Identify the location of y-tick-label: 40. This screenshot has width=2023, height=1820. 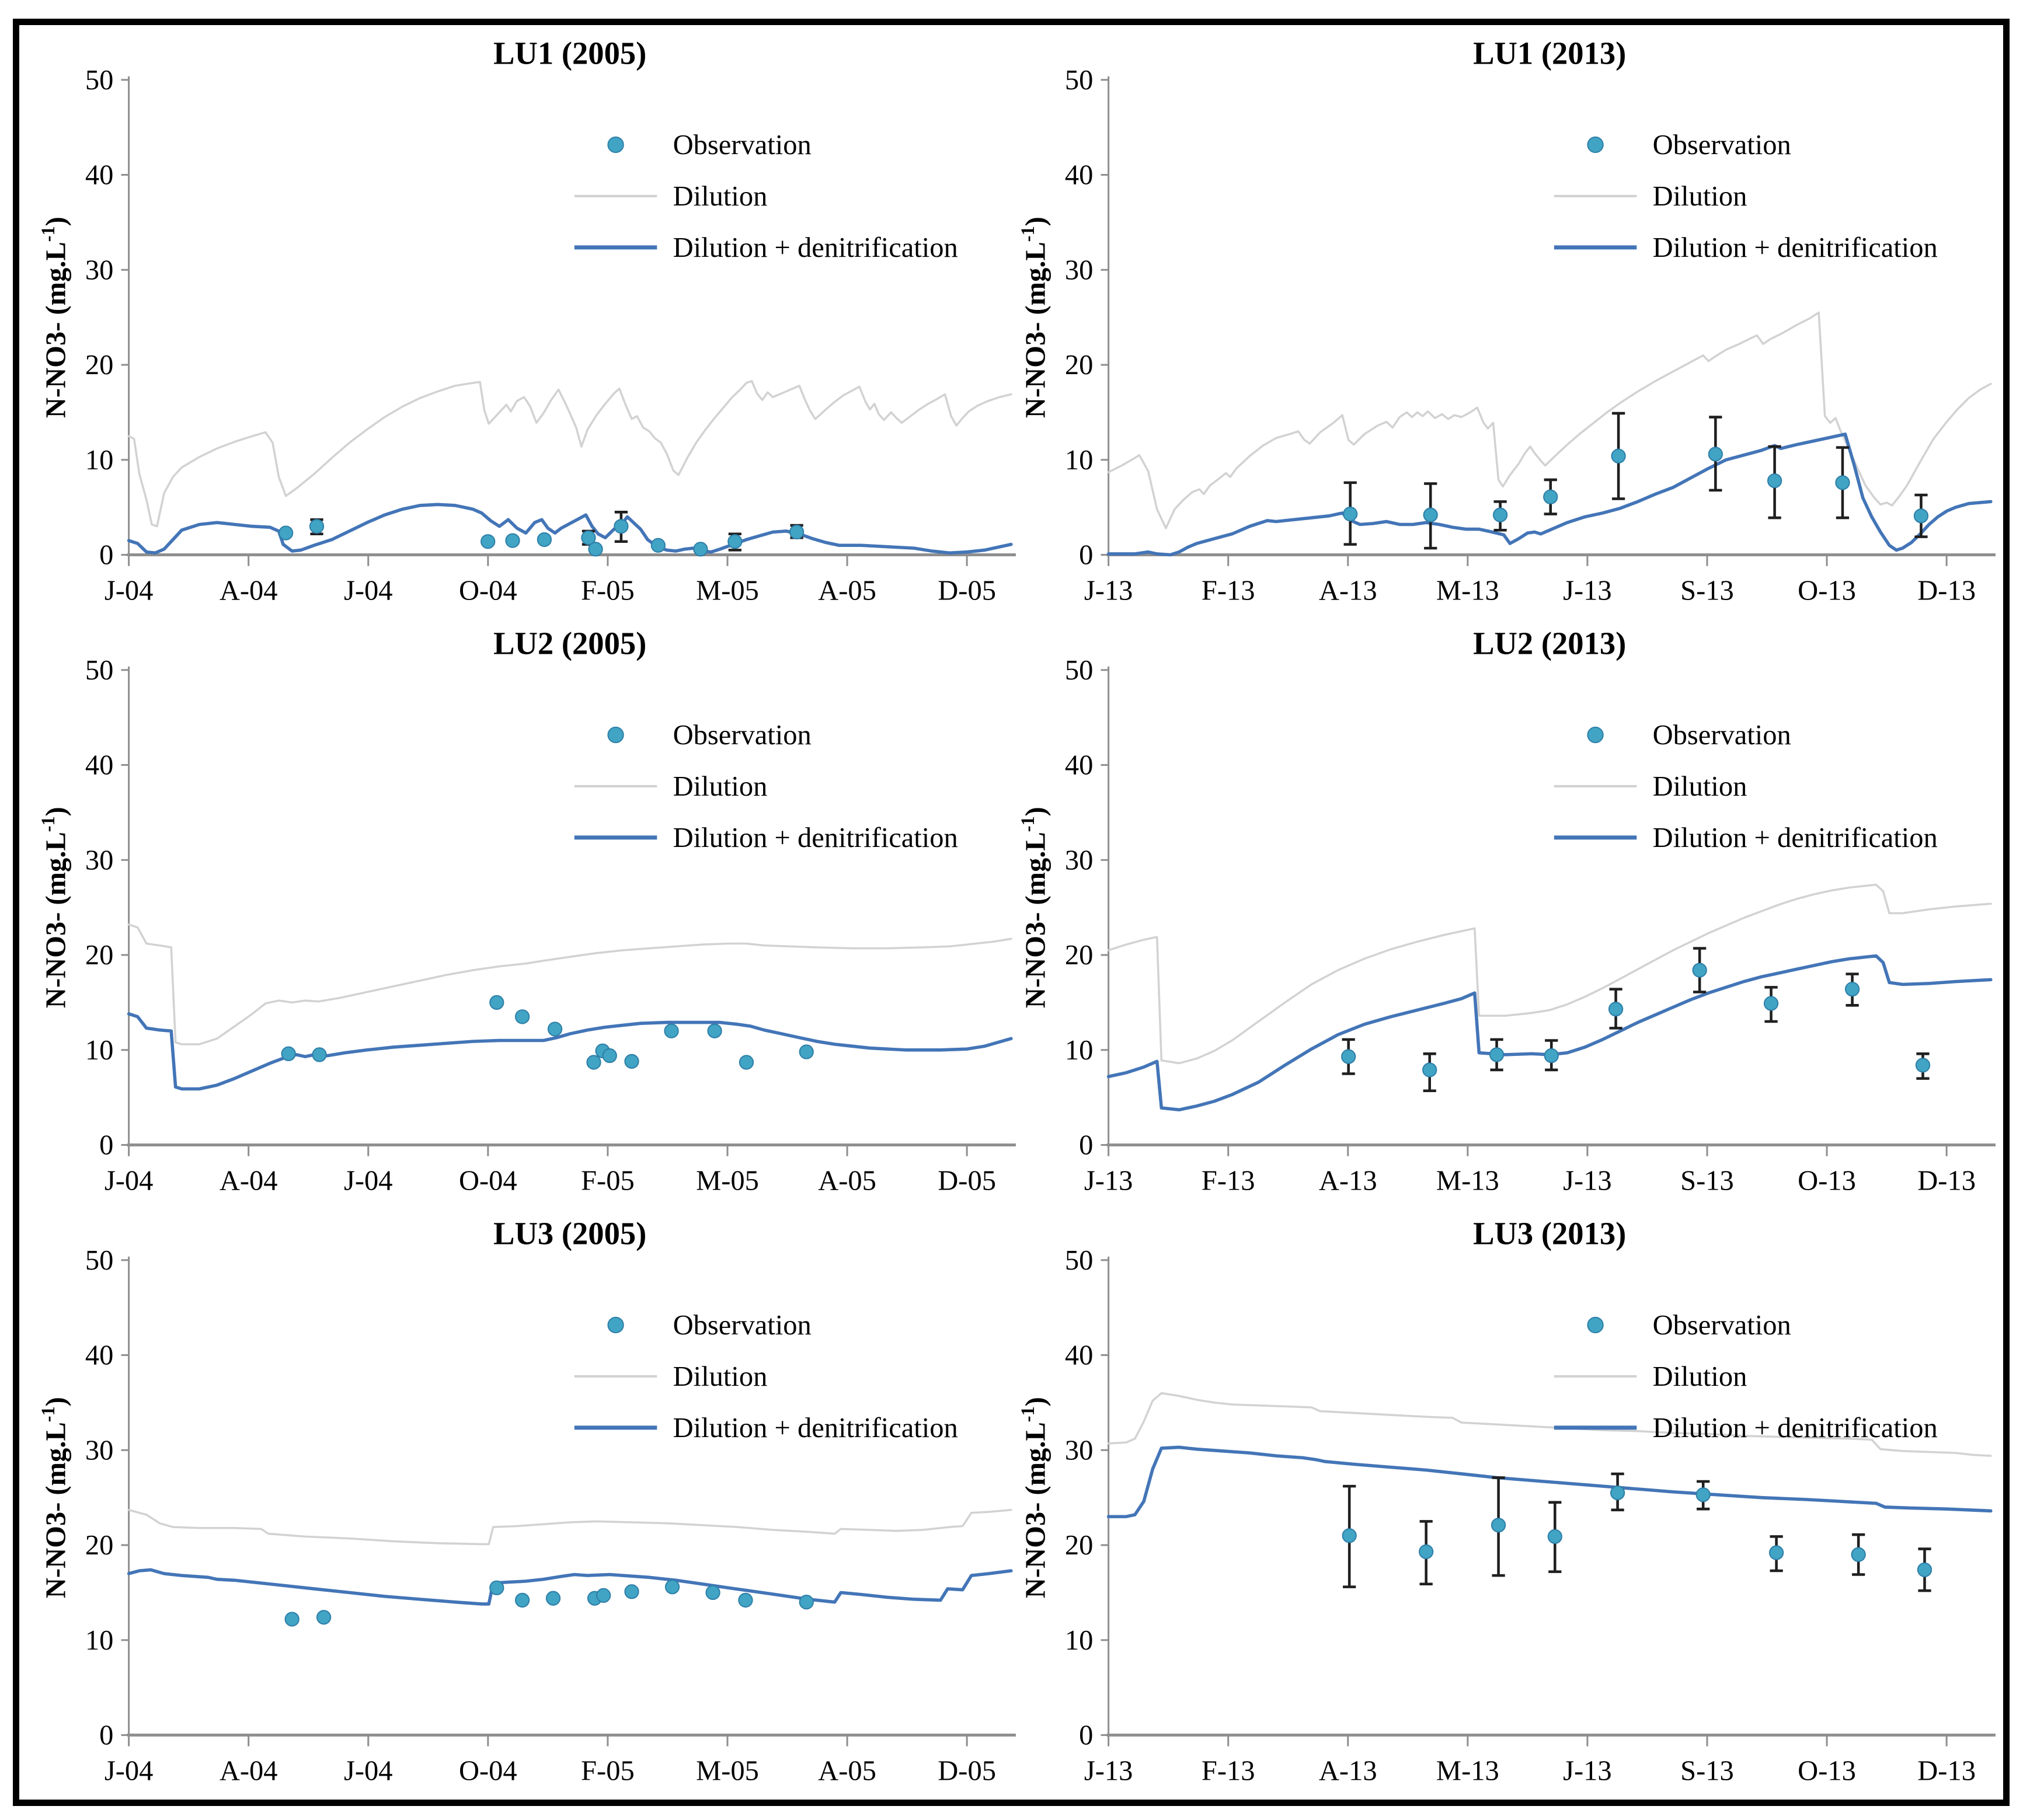
(1079, 765).